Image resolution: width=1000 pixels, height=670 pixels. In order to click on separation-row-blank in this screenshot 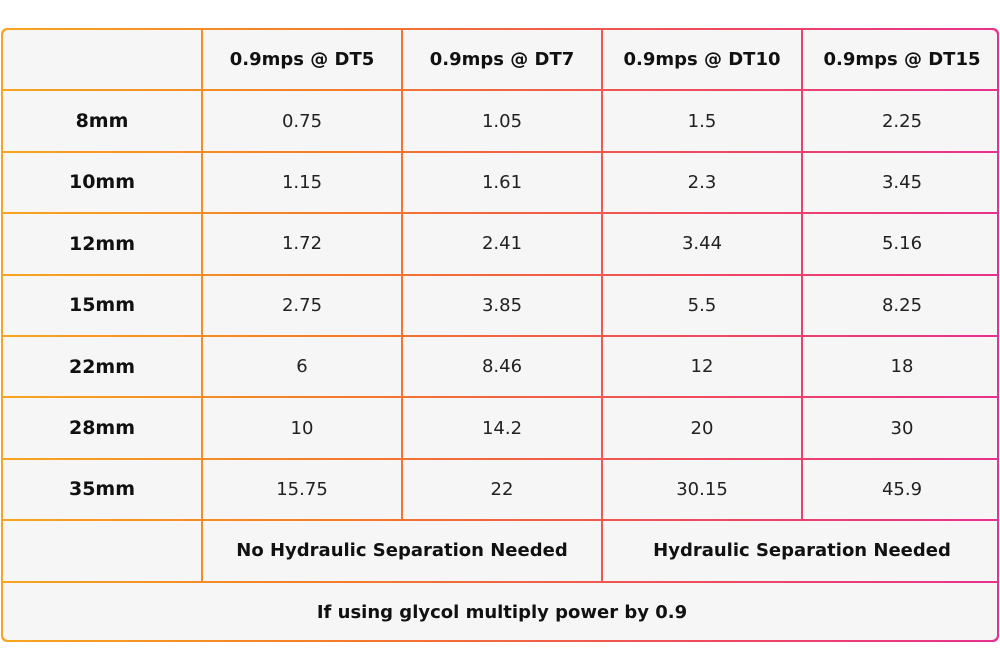, I will do `click(102, 551)`.